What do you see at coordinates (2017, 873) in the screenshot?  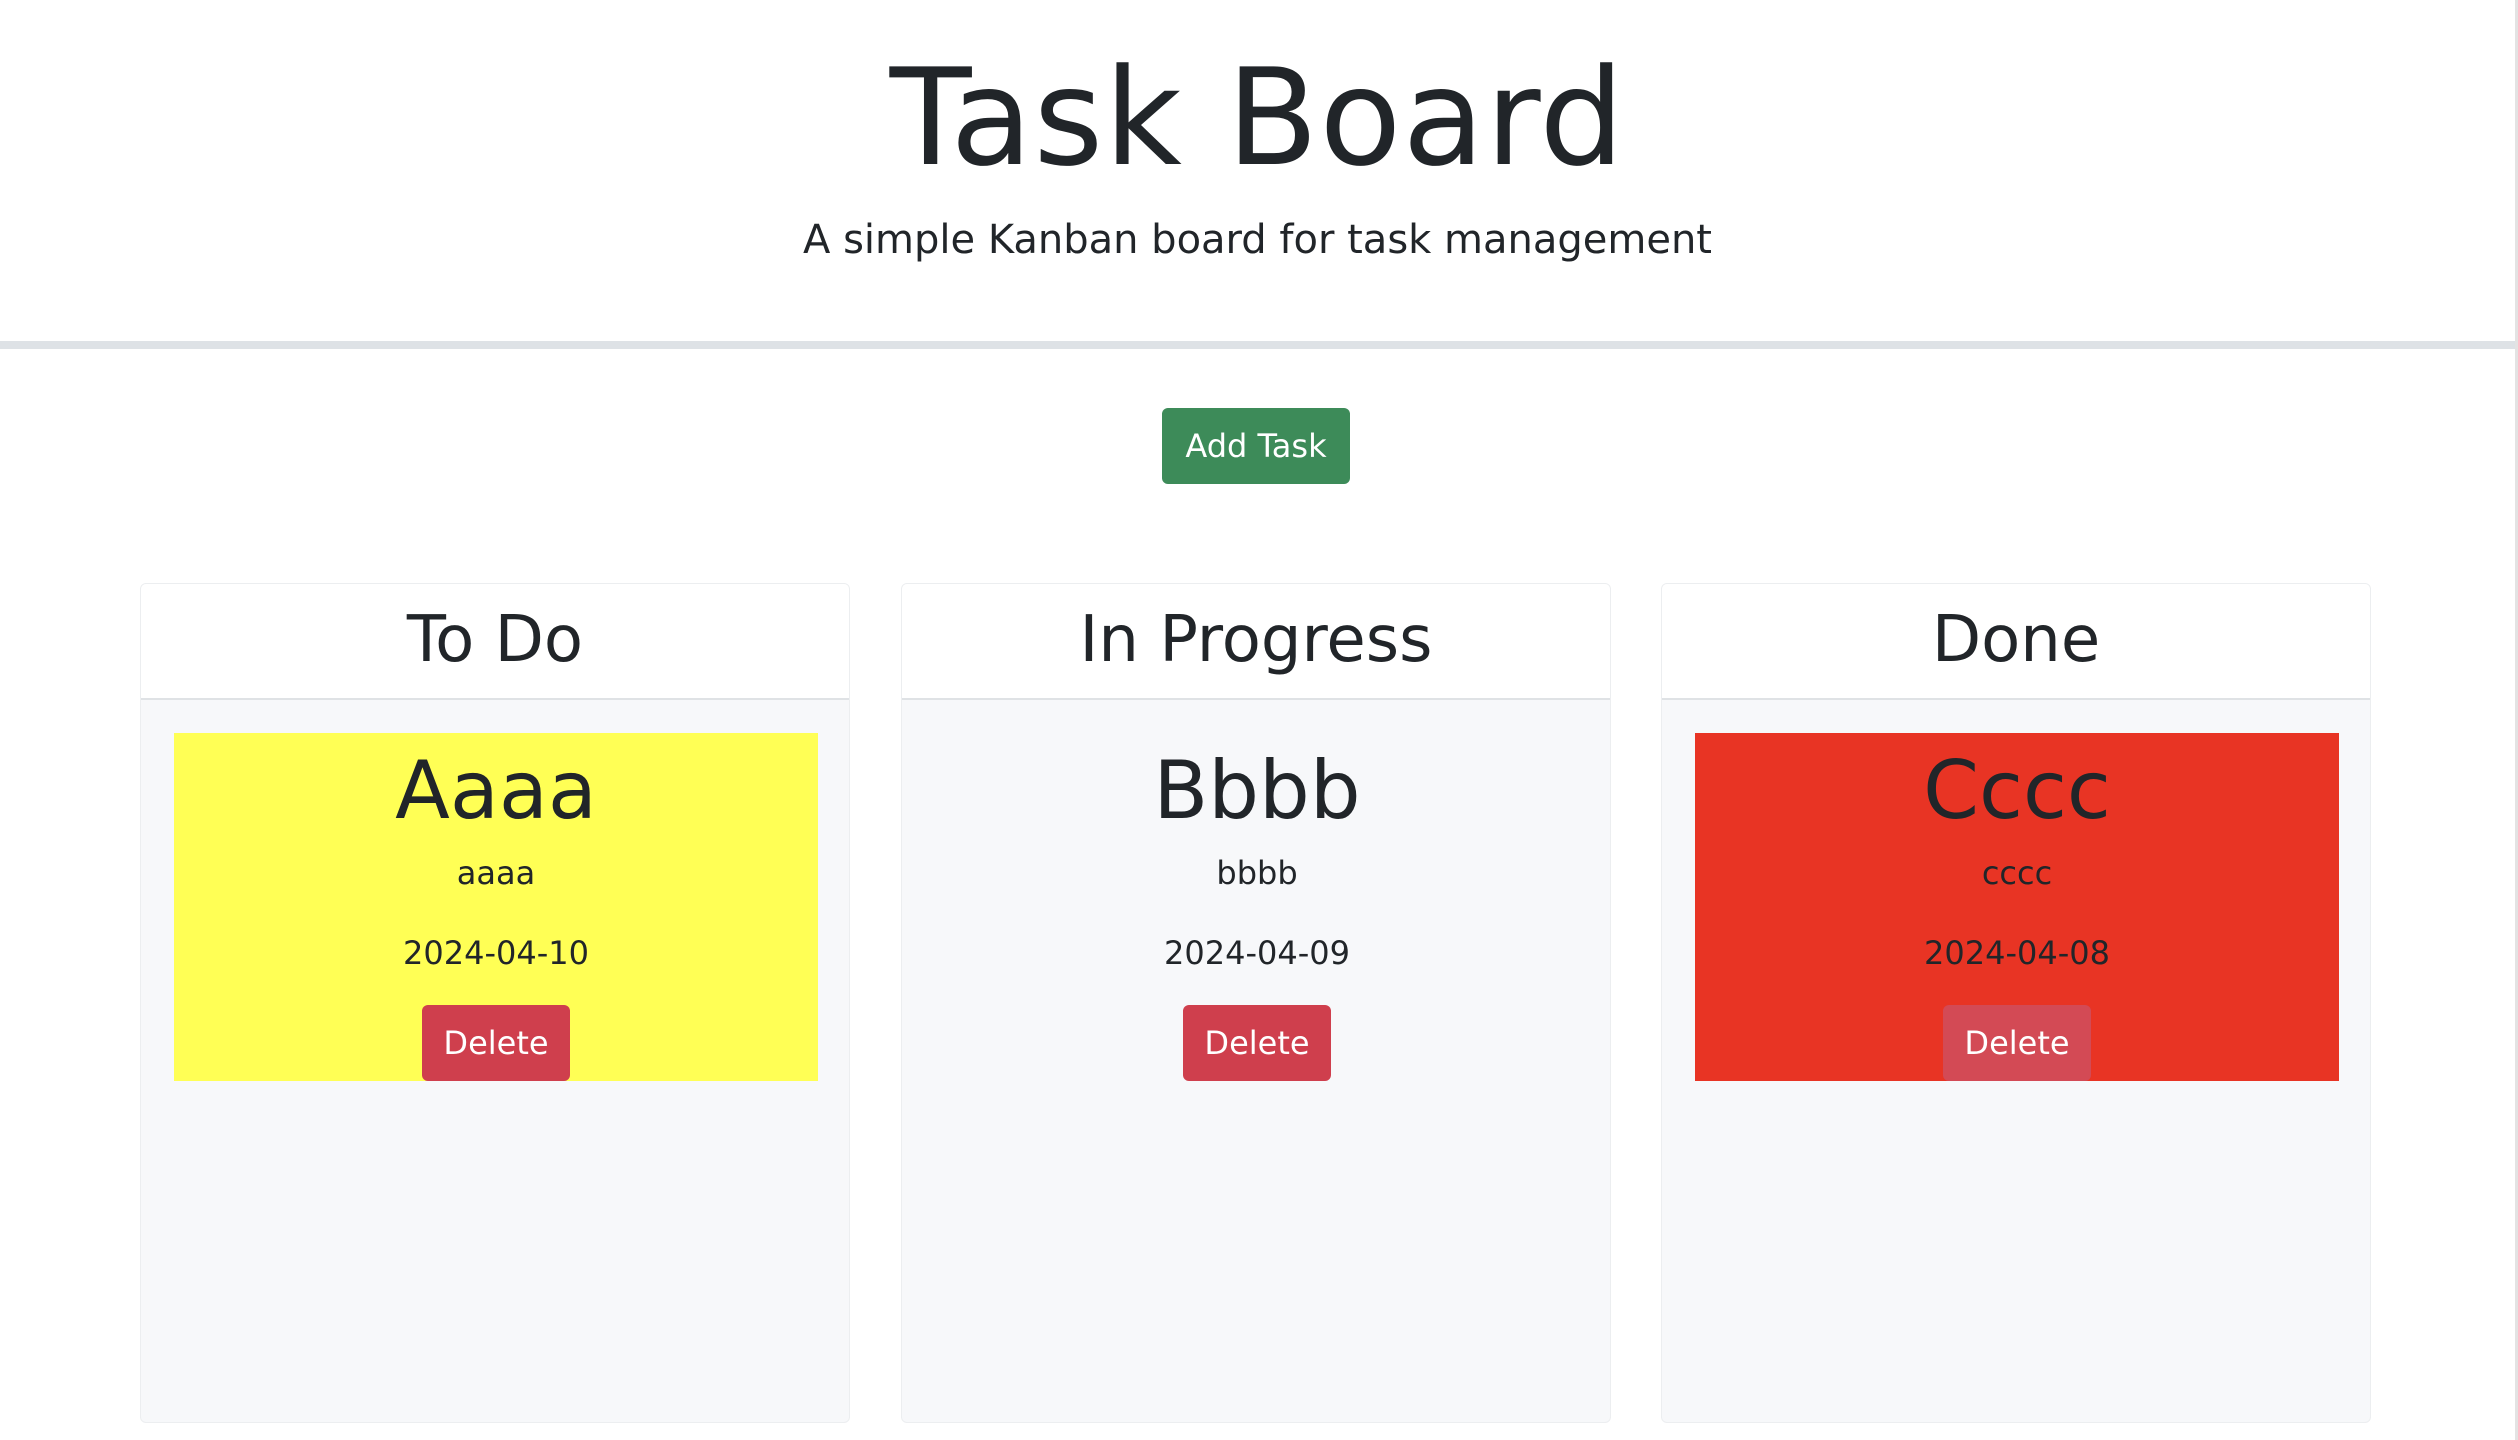 I see `task-description: cccc` at bounding box center [2017, 873].